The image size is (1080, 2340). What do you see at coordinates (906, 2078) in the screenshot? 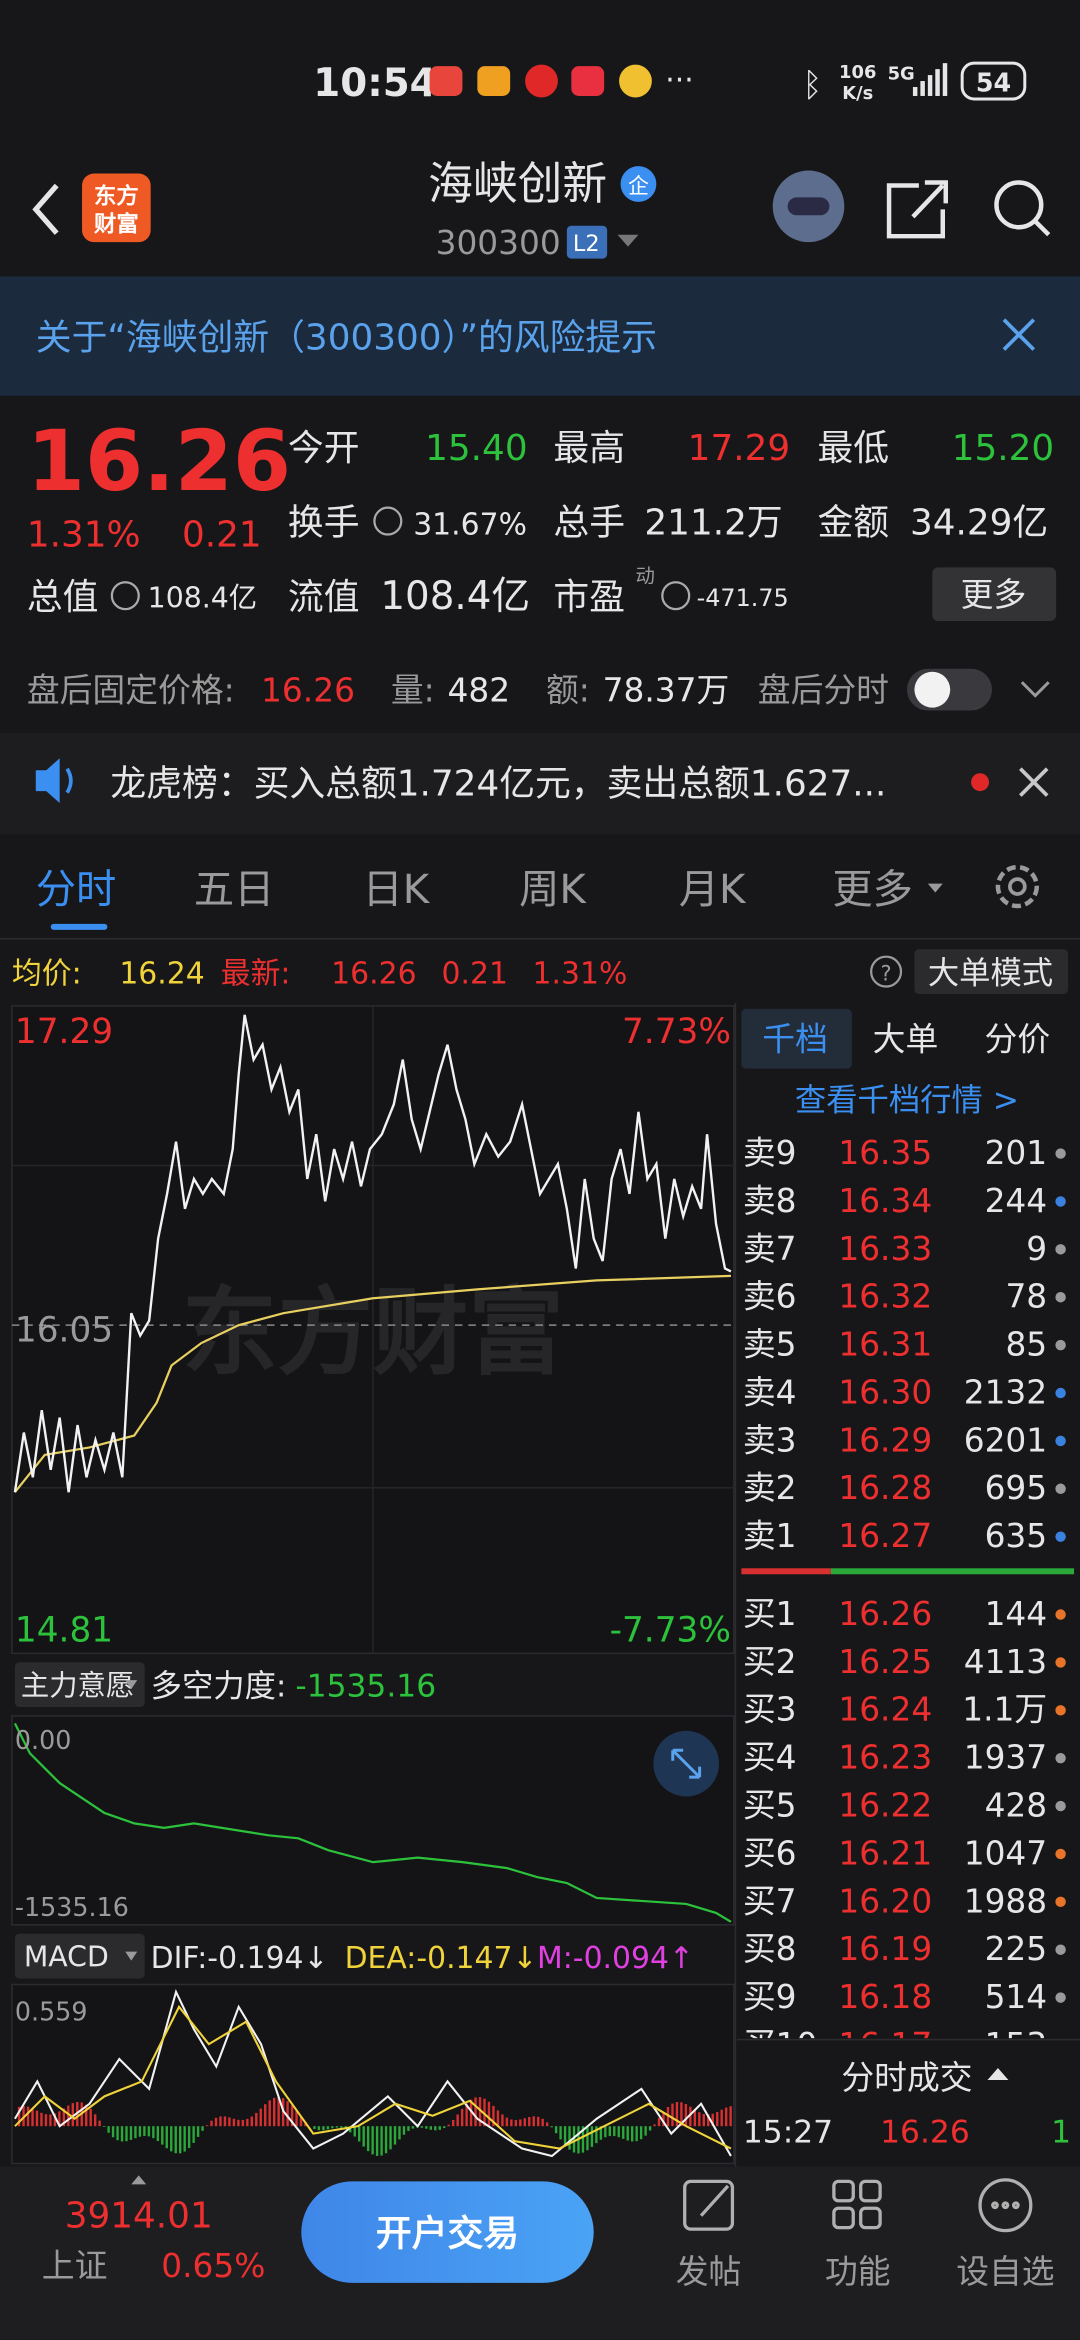
I see `trades-title: 分时成交` at bounding box center [906, 2078].